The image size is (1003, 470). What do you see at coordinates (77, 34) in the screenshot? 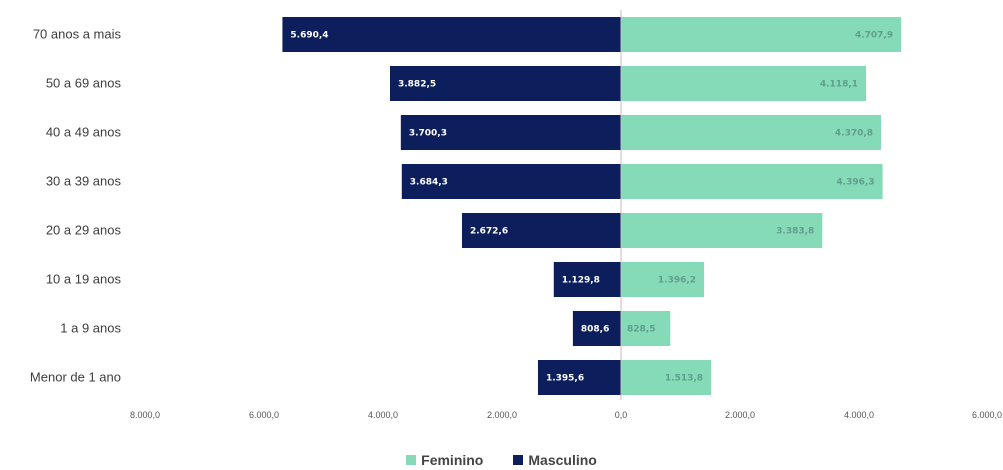
I see `category-label: 70 anos a mais` at bounding box center [77, 34].